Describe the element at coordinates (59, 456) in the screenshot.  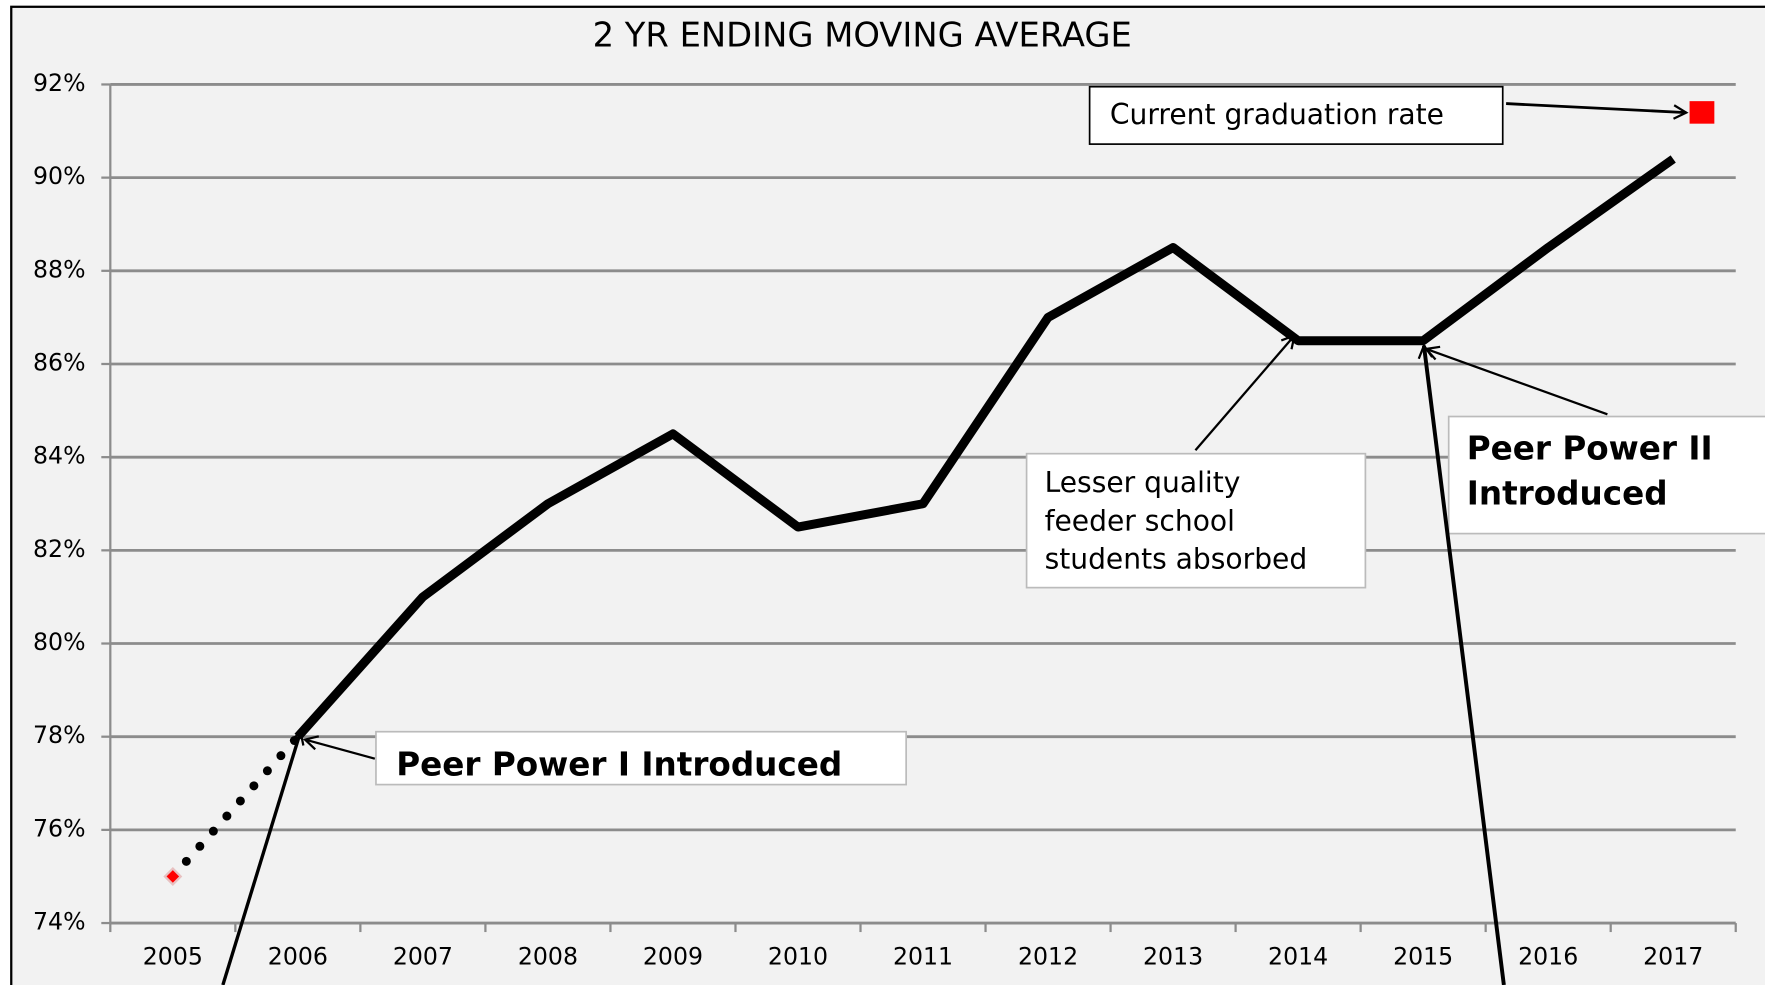
I see `y-tick-label: 84%` at that location.